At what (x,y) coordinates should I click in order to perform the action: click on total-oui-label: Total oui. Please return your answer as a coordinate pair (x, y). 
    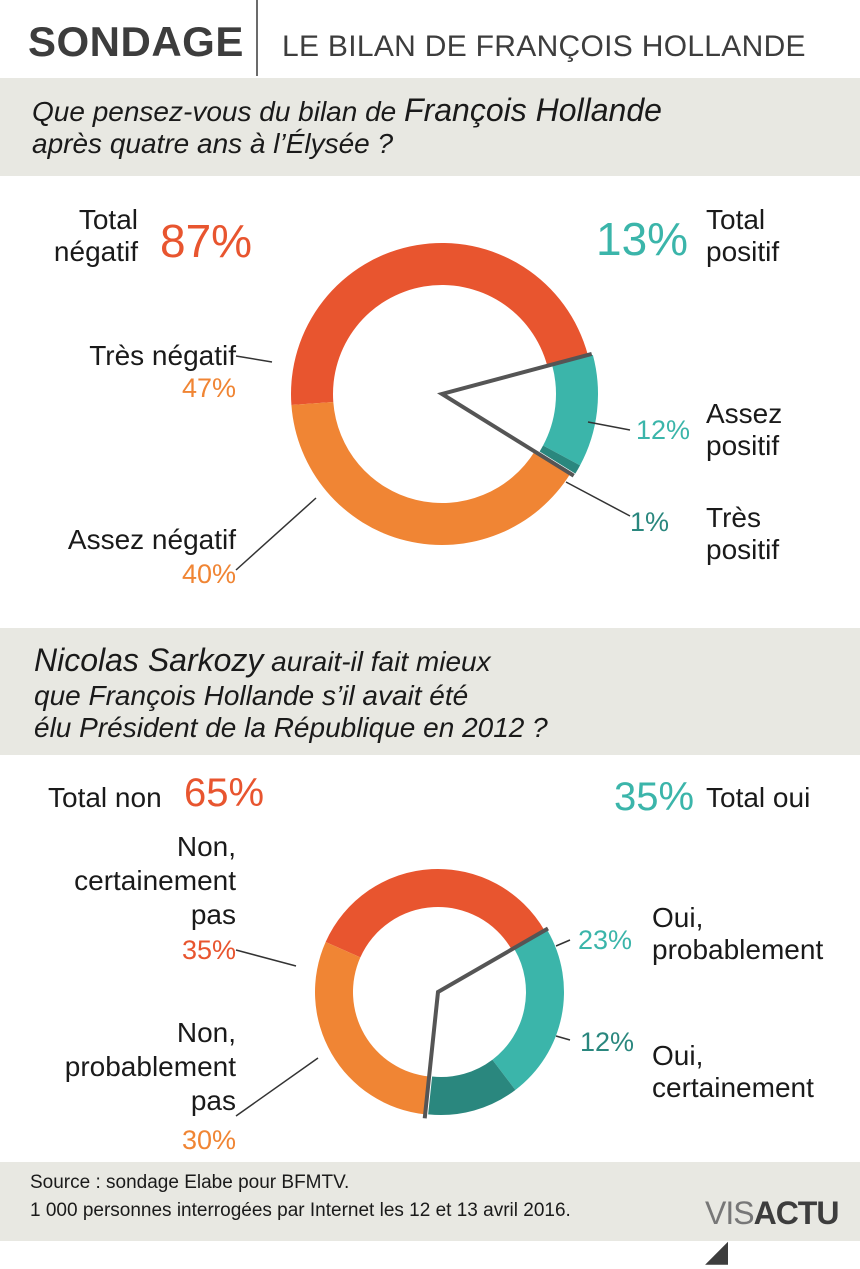
    Looking at the image, I should click on (758, 797).